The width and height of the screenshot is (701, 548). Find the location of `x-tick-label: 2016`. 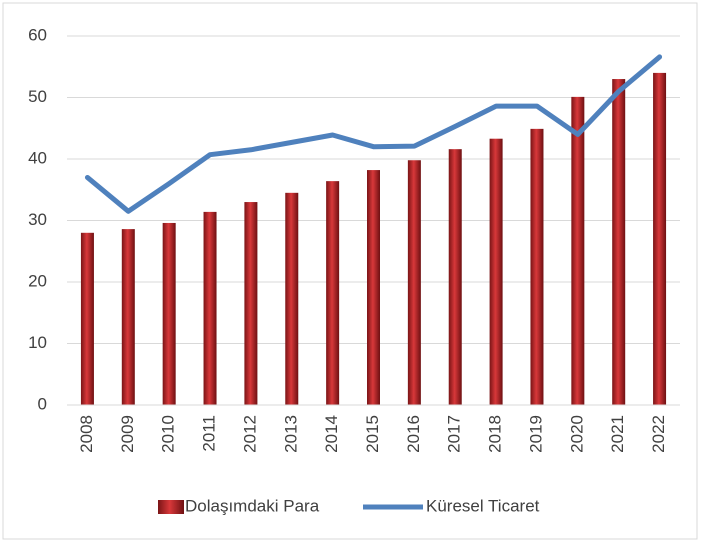

x-tick-label: 2016 is located at coordinates (413, 434).